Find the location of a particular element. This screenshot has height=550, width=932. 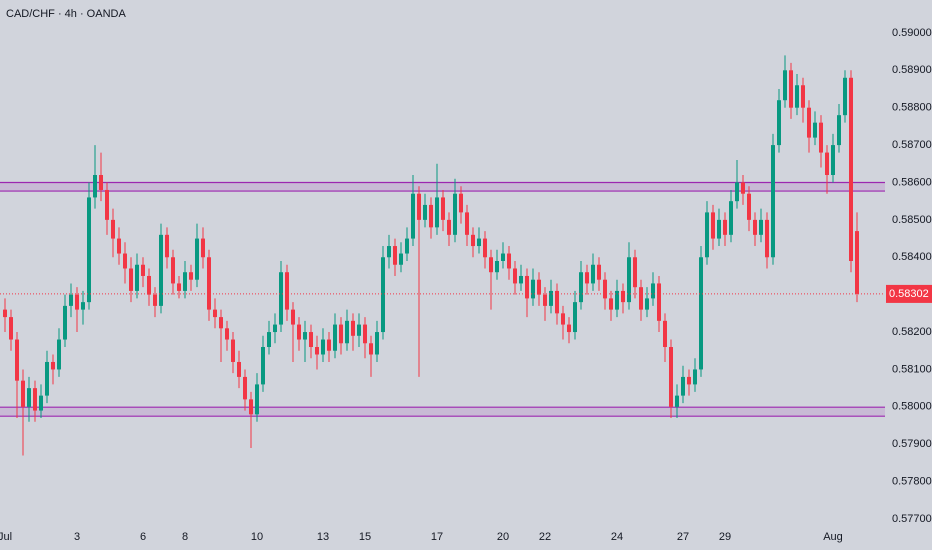

y-tick-label: 0.58500 is located at coordinates (912, 220).